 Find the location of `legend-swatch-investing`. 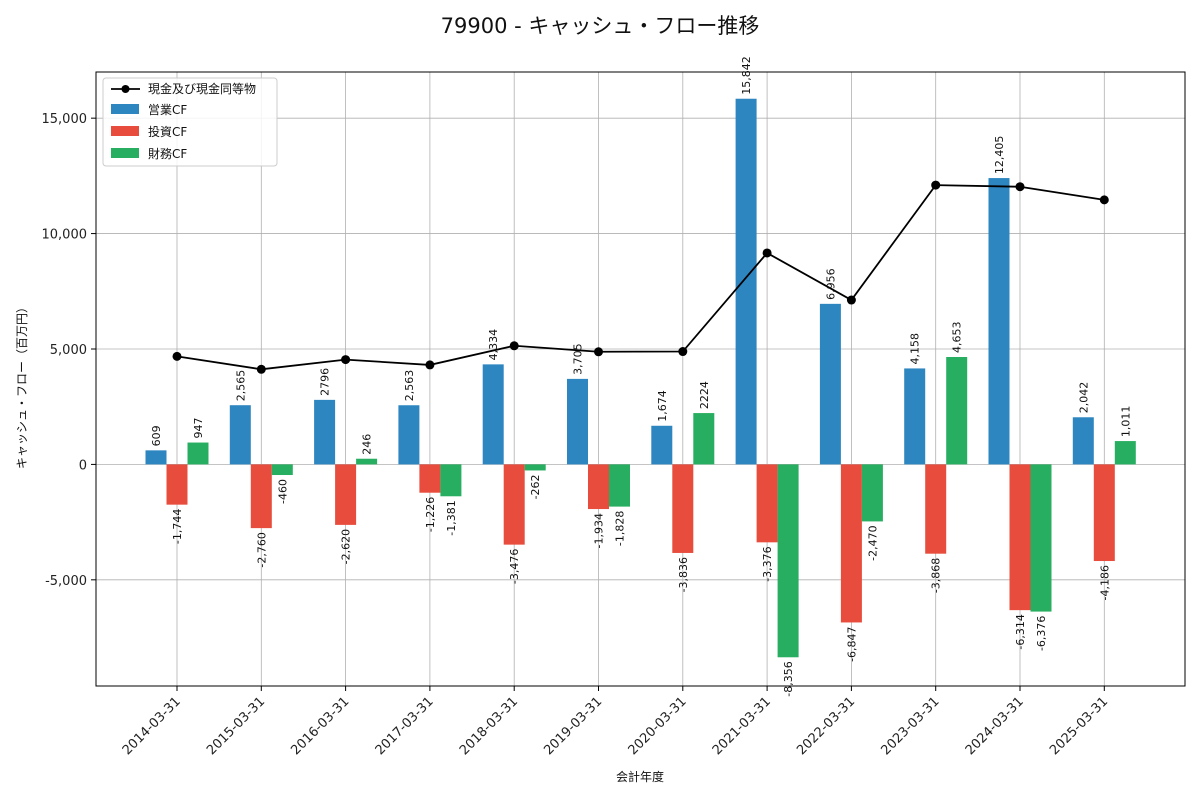

legend-swatch-investing is located at coordinates (125, 131).